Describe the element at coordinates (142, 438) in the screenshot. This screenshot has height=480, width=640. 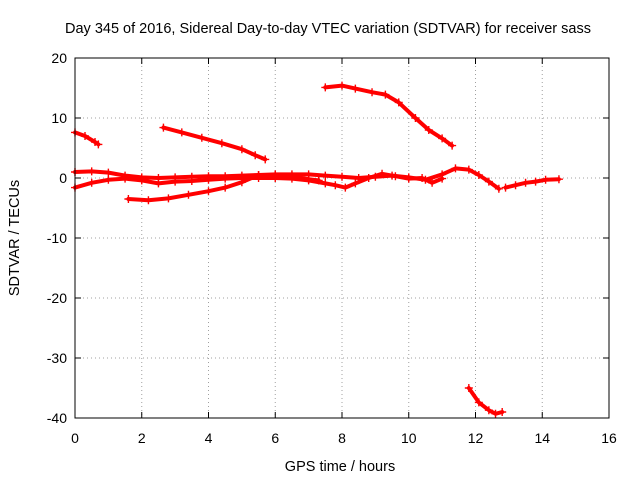
I see `x-tick-label: 2` at that location.